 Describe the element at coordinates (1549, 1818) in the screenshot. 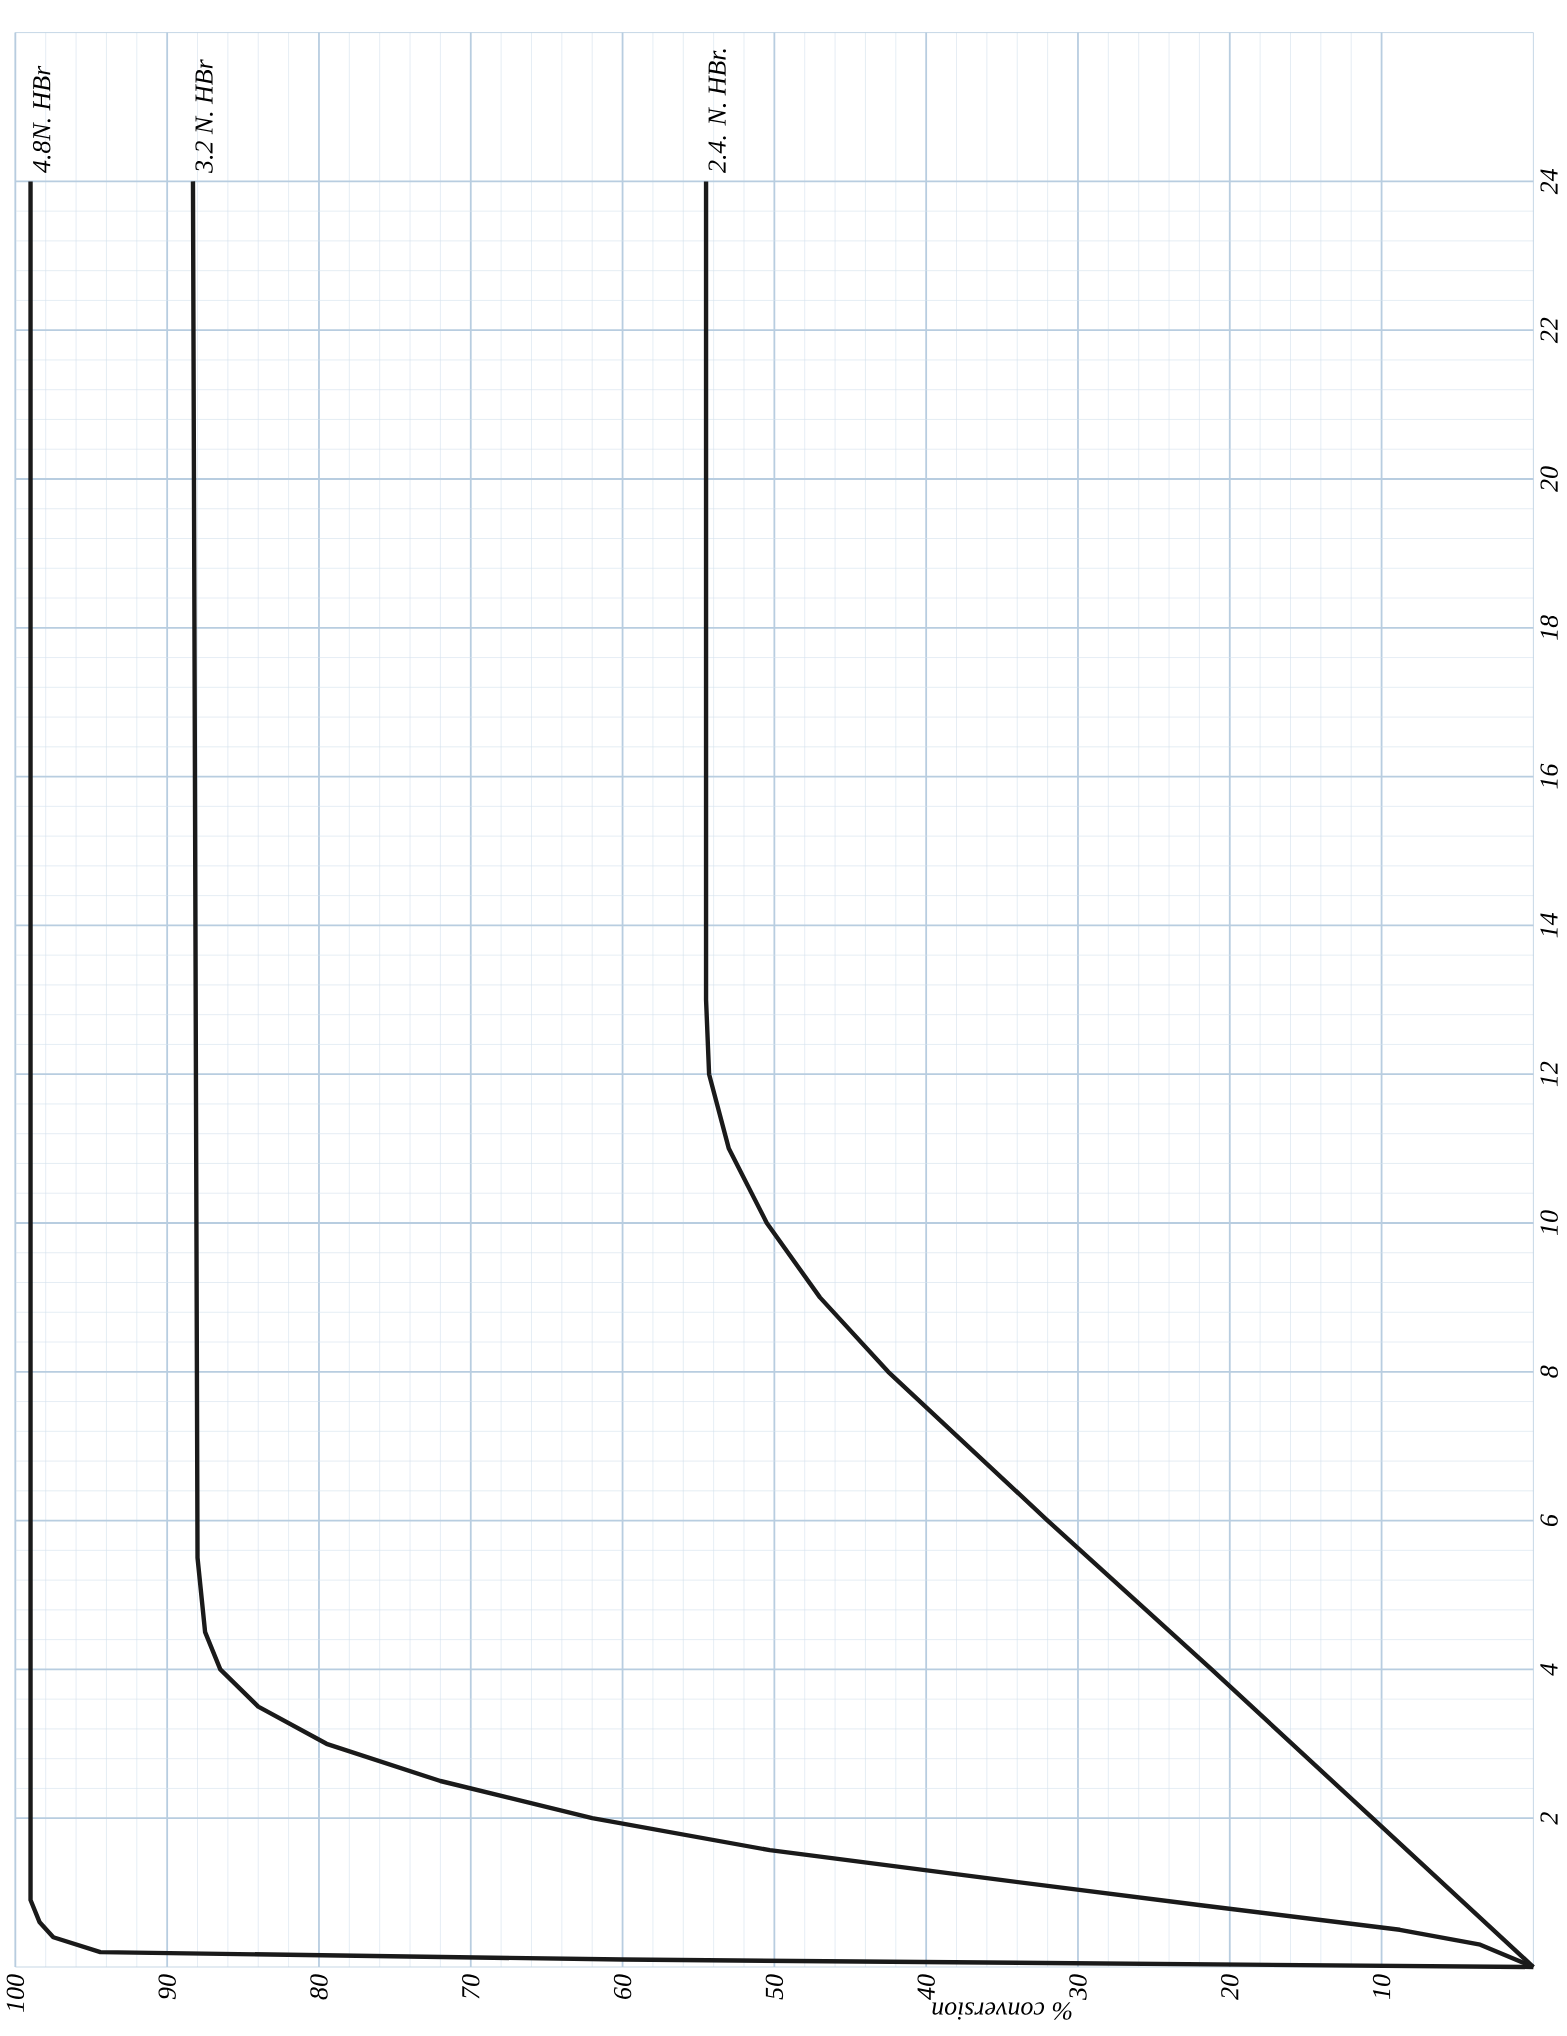

I see `y-tick-label: 2` at that location.